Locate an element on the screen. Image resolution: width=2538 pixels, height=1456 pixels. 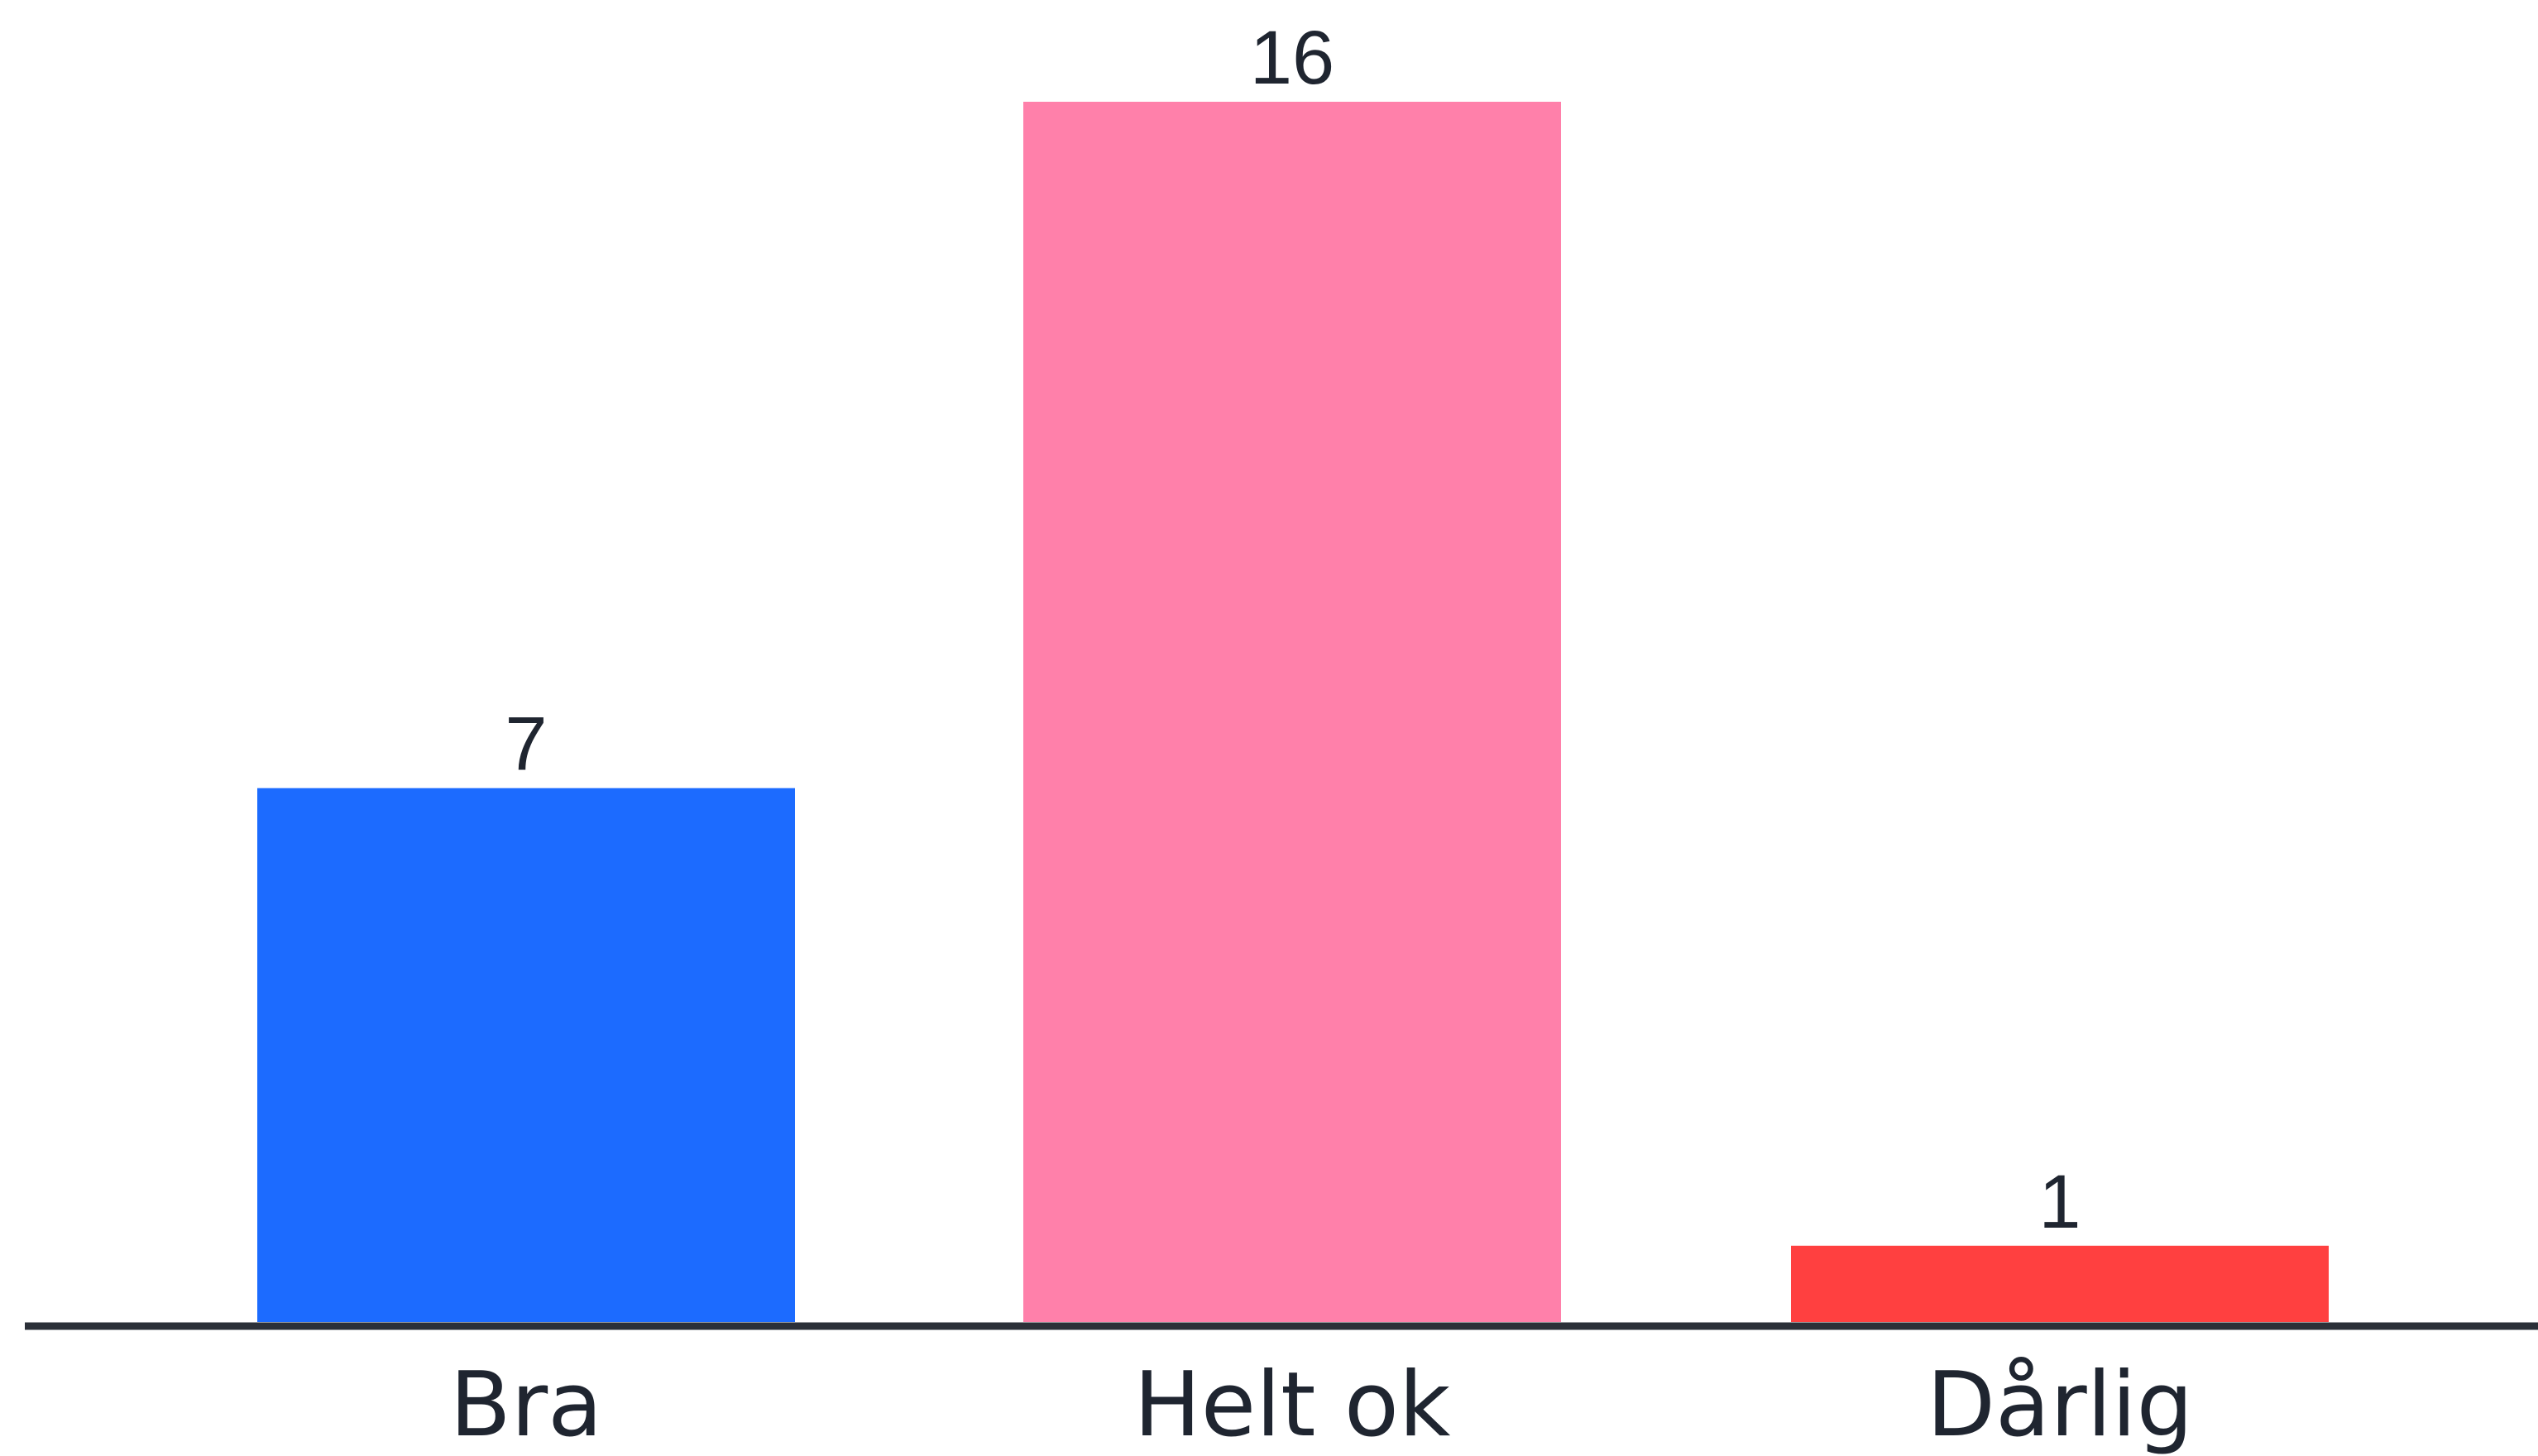
category-label-darlig: Dårlig is located at coordinates (2060, 1404).